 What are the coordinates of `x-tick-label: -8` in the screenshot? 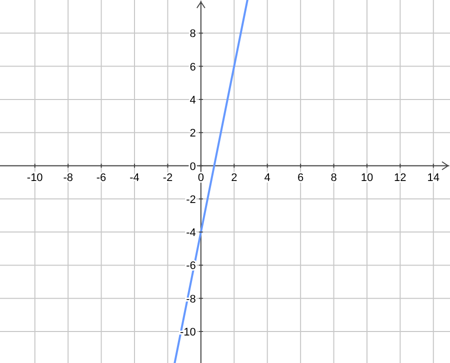 It's located at (68, 178).